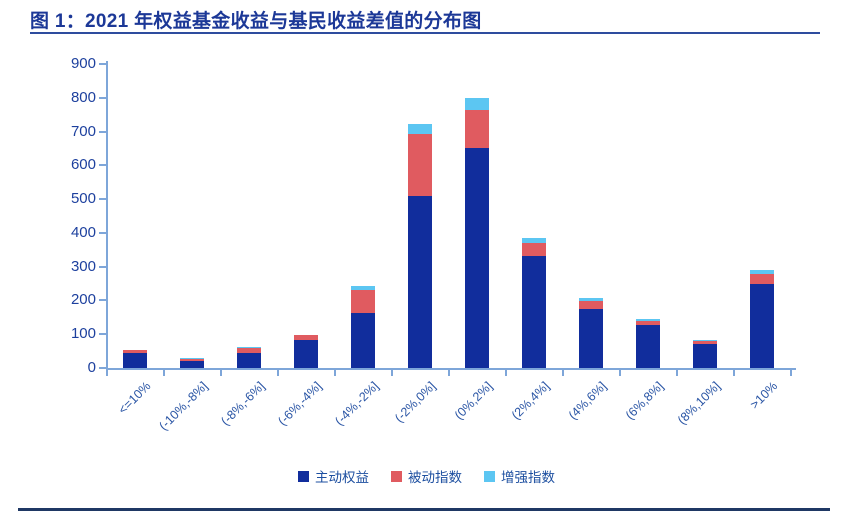 The height and width of the screenshot is (518, 853). I want to click on stacked-bar-(-2%,0%], so click(419, 245).